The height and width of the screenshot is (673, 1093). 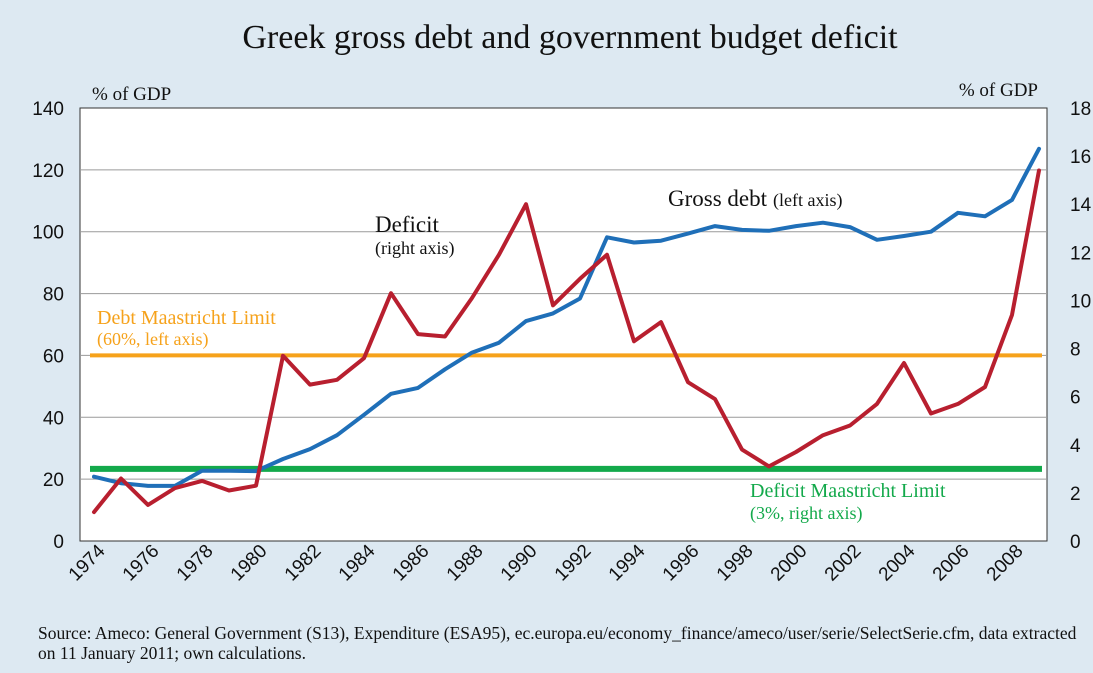 I want to click on right-tick-label: 2, so click(x=1075, y=494).